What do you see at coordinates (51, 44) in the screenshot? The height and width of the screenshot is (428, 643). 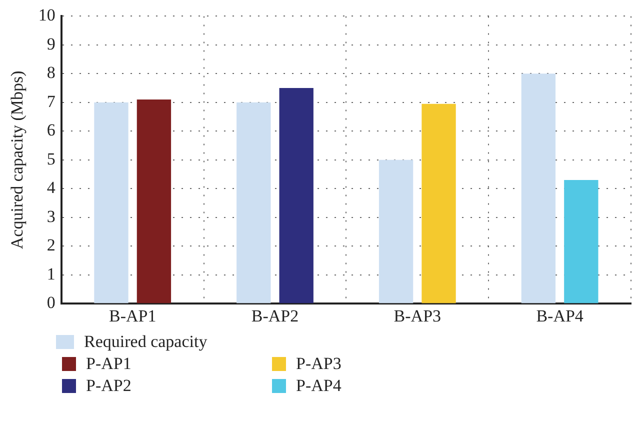 I see `y-tick-label: 9` at bounding box center [51, 44].